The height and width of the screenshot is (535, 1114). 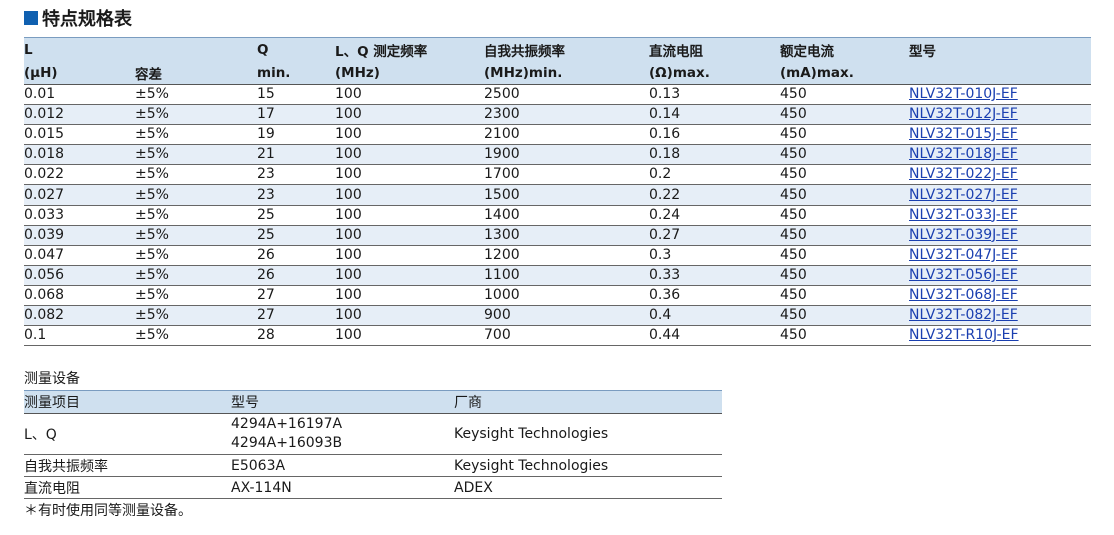 What do you see at coordinates (342, 465) in the screenshot?
I see `model-cell: E5063A` at bounding box center [342, 465].